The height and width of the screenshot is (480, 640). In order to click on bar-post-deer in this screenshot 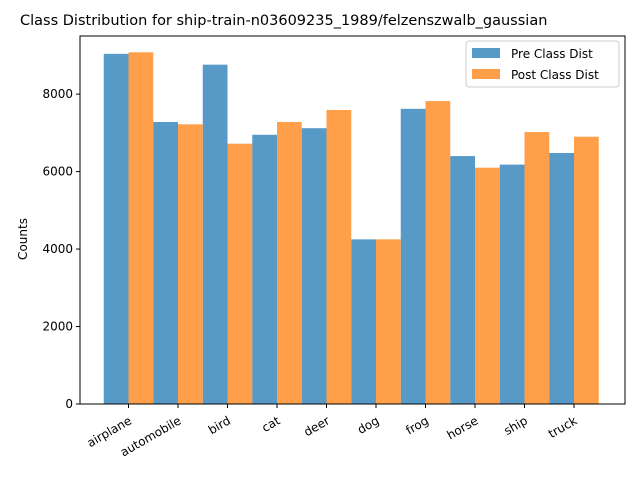, I will do `click(339, 256)`.